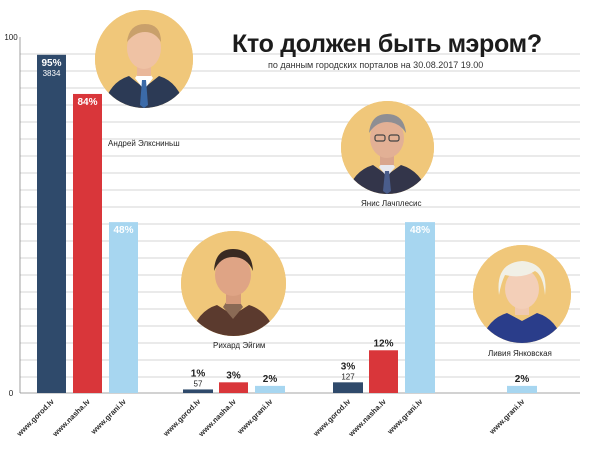 Image resolution: width=600 pixels, height=450 pixels. What do you see at coordinates (387, 44) in the screenshot?
I see `chart-title: Кто должен быть мэром?` at bounding box center [387, 44].